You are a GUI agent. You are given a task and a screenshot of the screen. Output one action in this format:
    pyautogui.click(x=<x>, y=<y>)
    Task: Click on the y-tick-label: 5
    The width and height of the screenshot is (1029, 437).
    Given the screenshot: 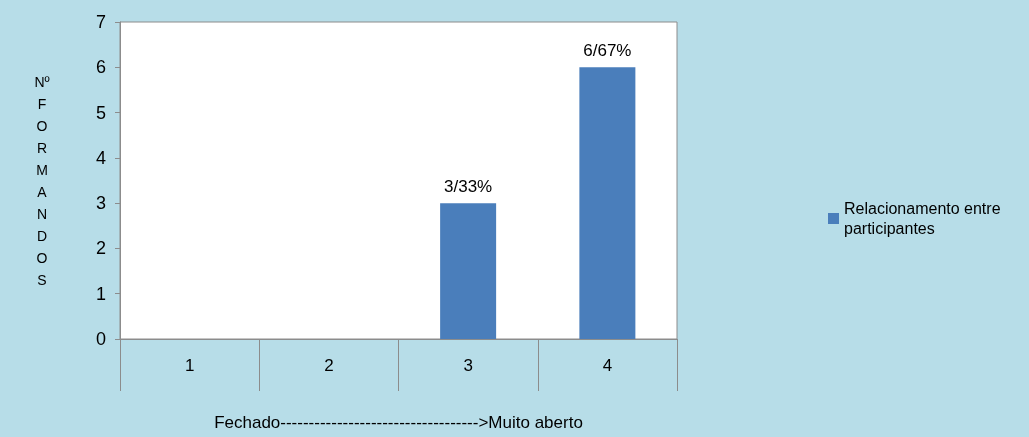 What is the action you would take?
    pyautogui.click(x=100, y=112)
    